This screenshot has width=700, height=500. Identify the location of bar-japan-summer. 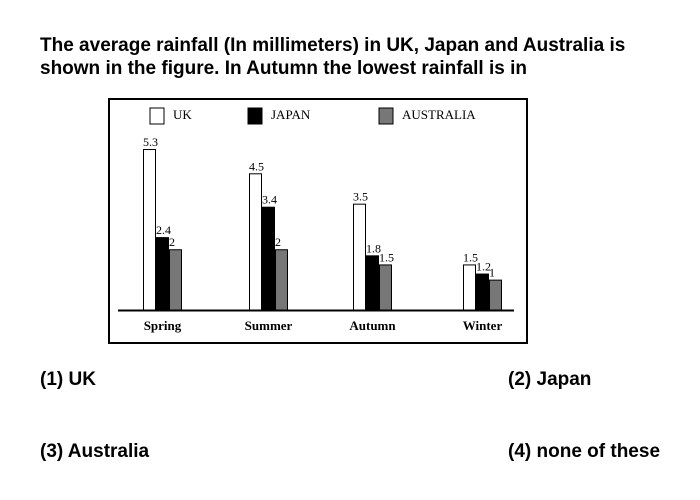
(268, 258).